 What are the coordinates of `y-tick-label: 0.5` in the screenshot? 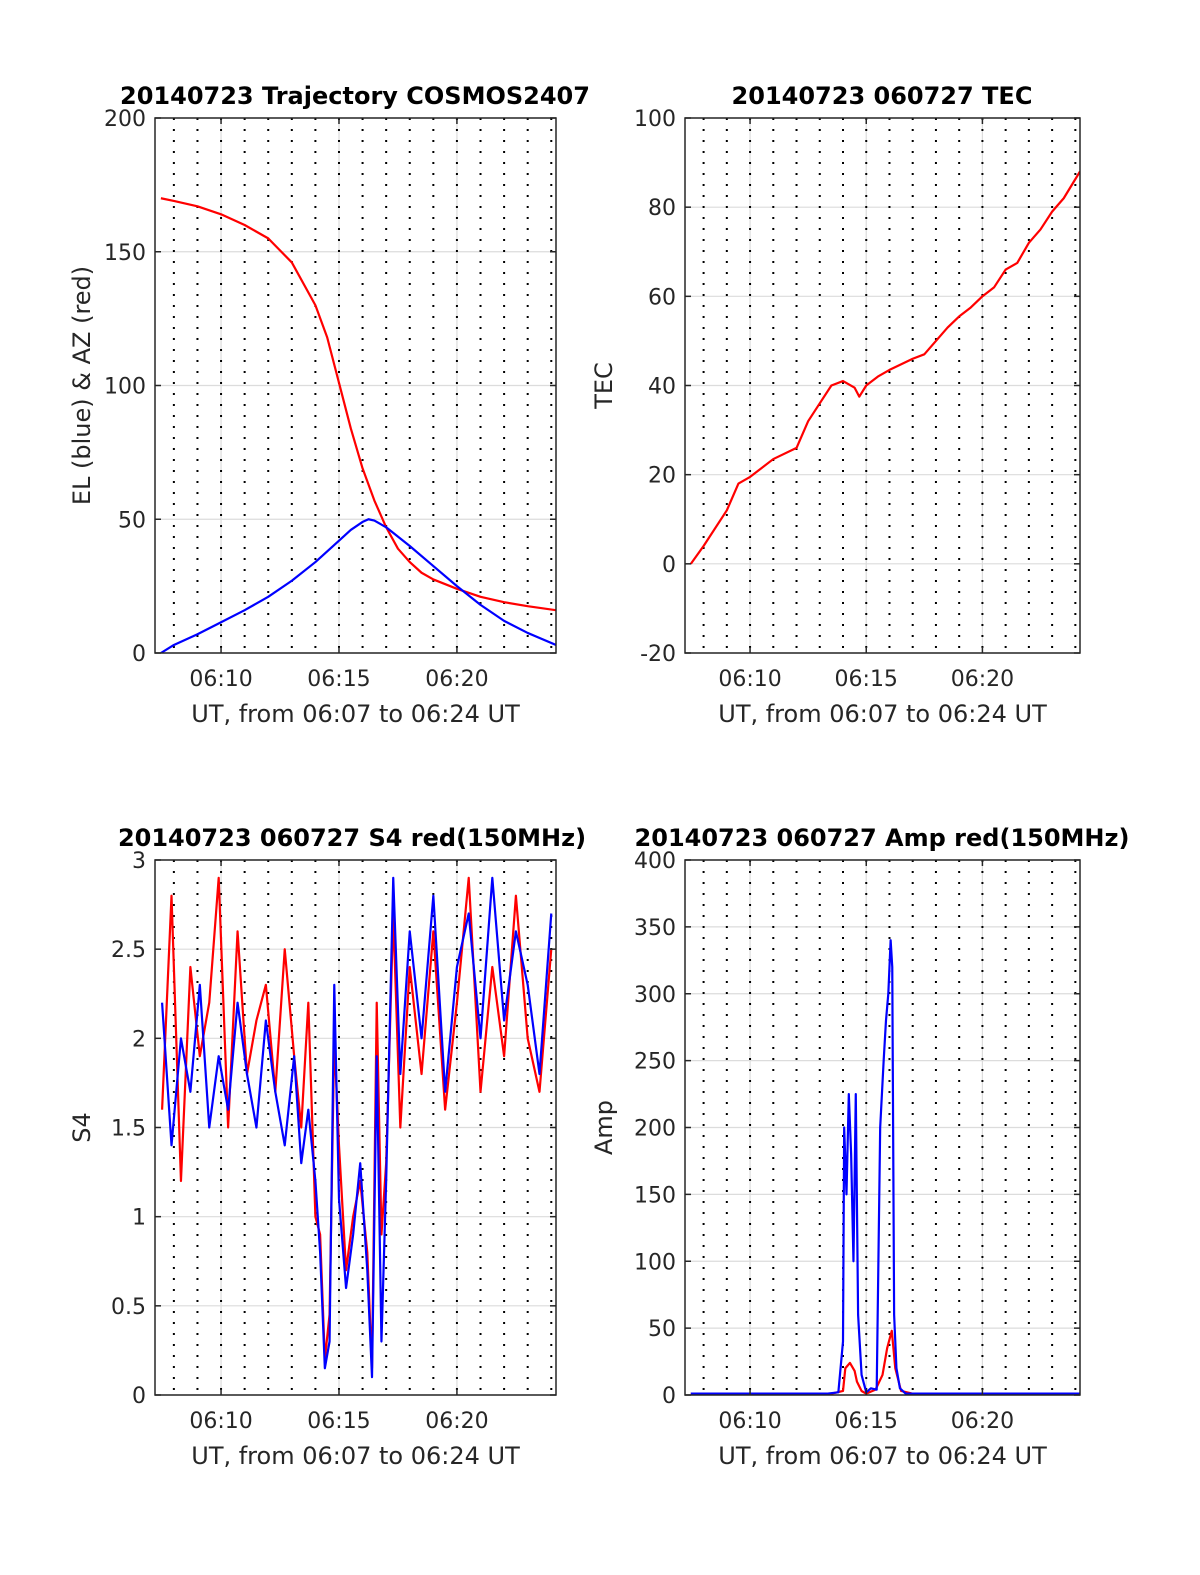 It's located at (128, 1307).